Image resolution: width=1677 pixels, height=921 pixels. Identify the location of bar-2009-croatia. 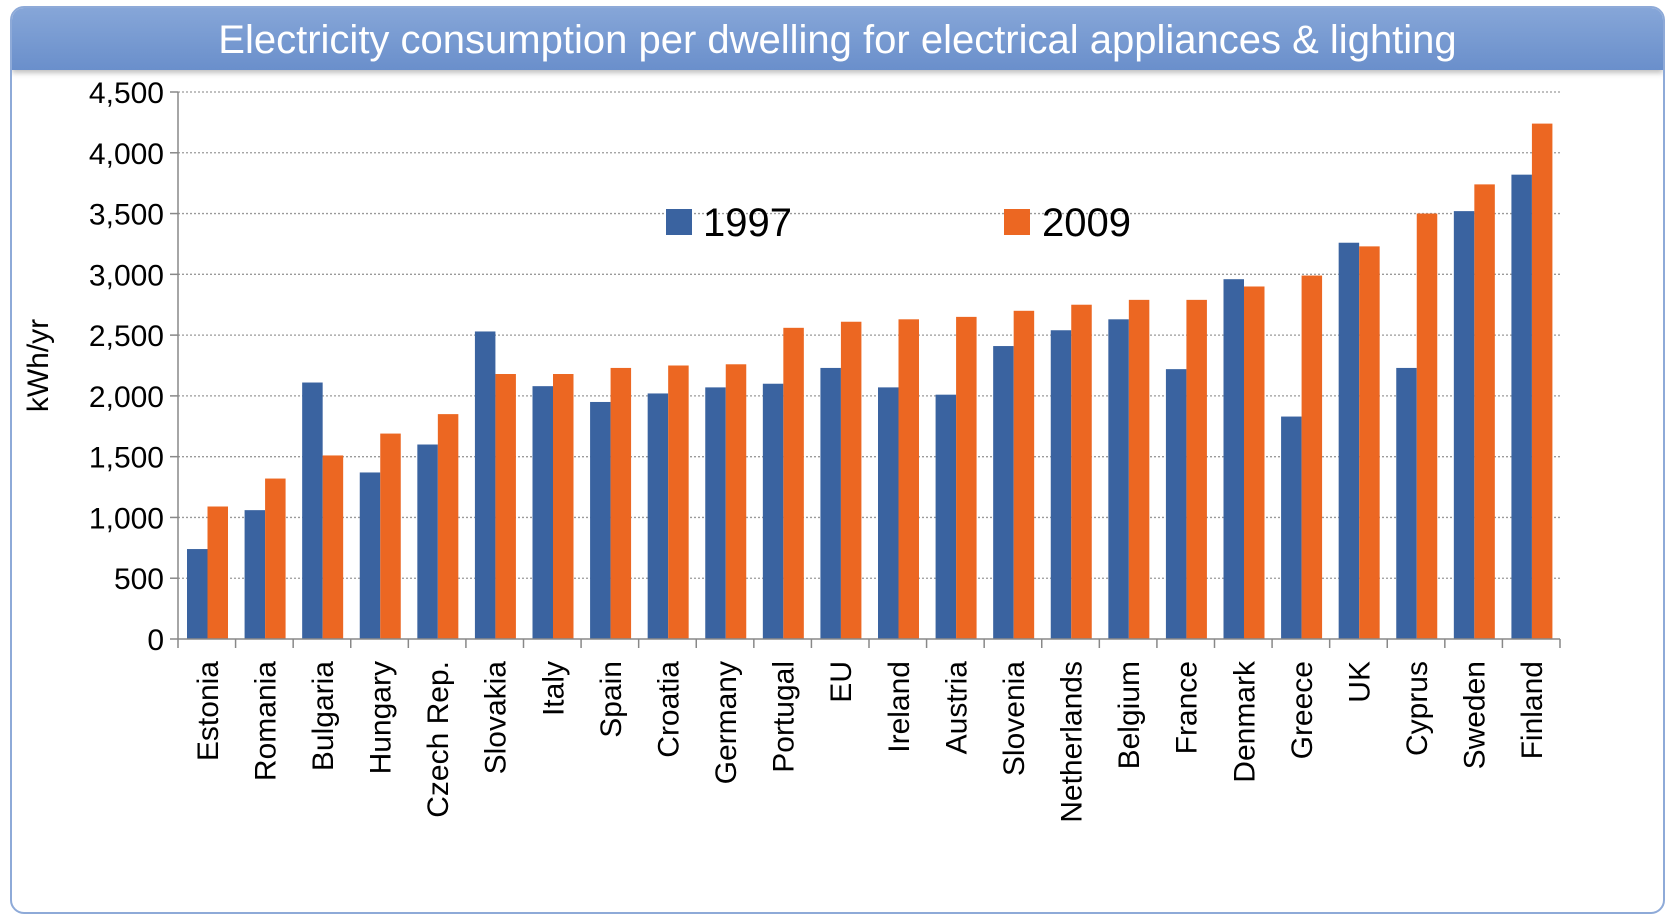
(678, 502).